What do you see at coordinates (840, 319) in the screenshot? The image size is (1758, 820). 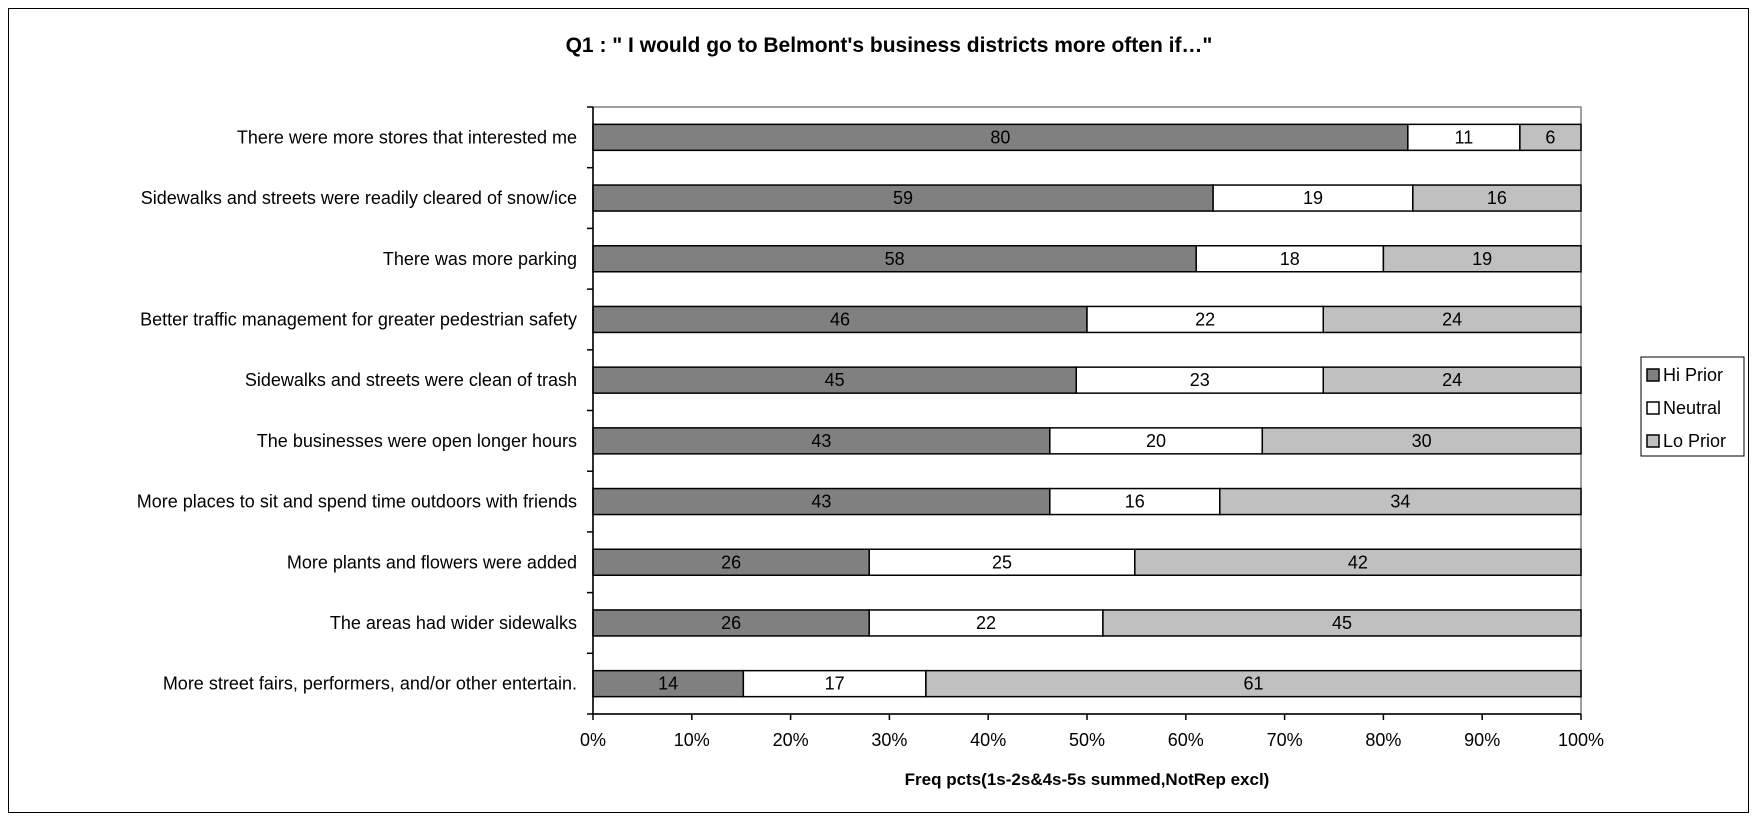 I see `data-label: 46` at bounding box center [840, 319].